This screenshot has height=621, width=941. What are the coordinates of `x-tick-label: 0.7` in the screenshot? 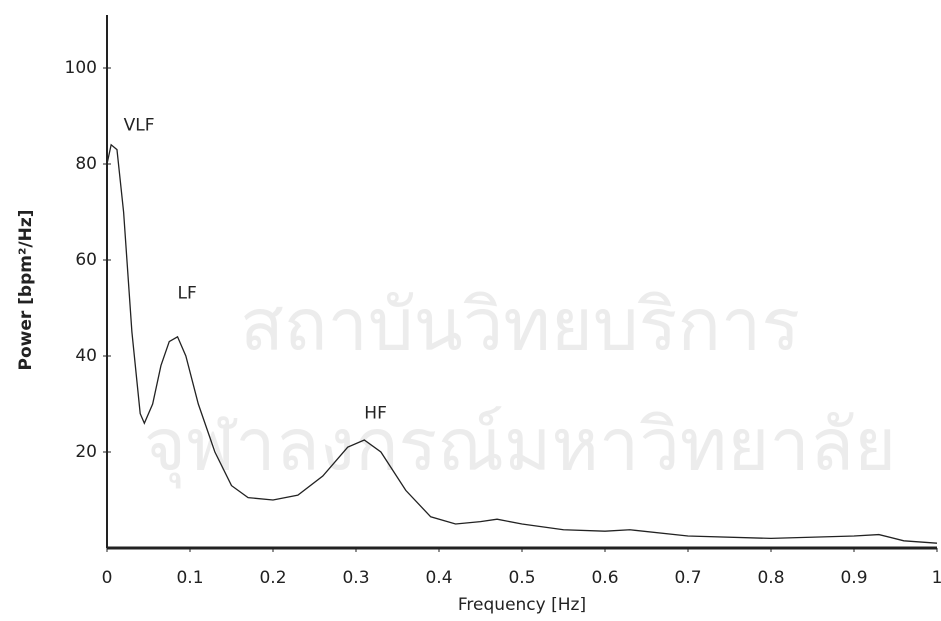 It's located at (687, 578).